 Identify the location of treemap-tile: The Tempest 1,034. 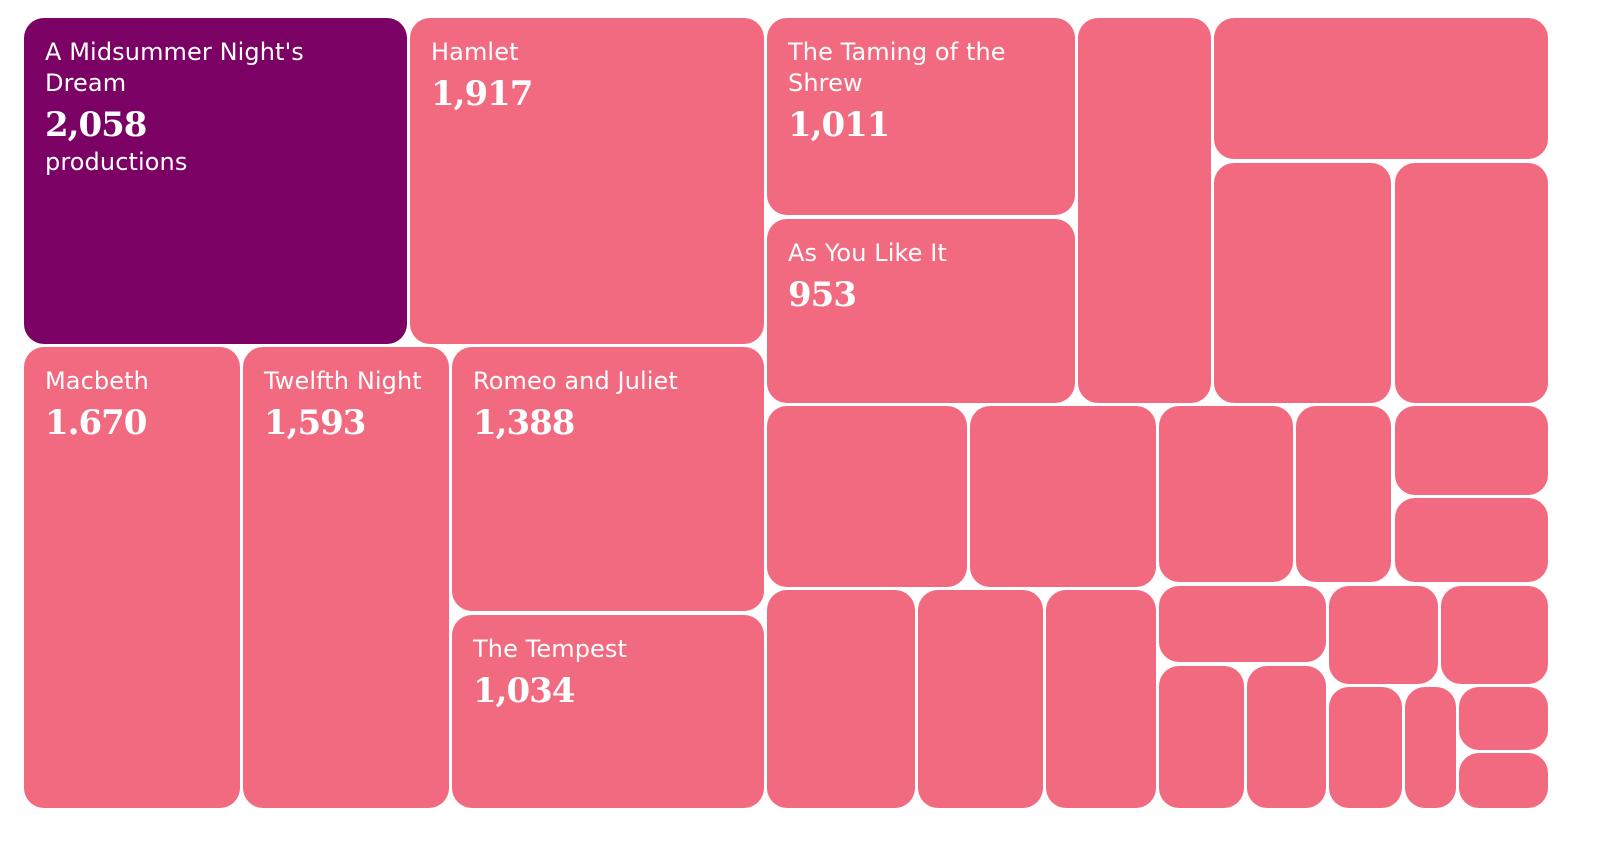
(608, 711).